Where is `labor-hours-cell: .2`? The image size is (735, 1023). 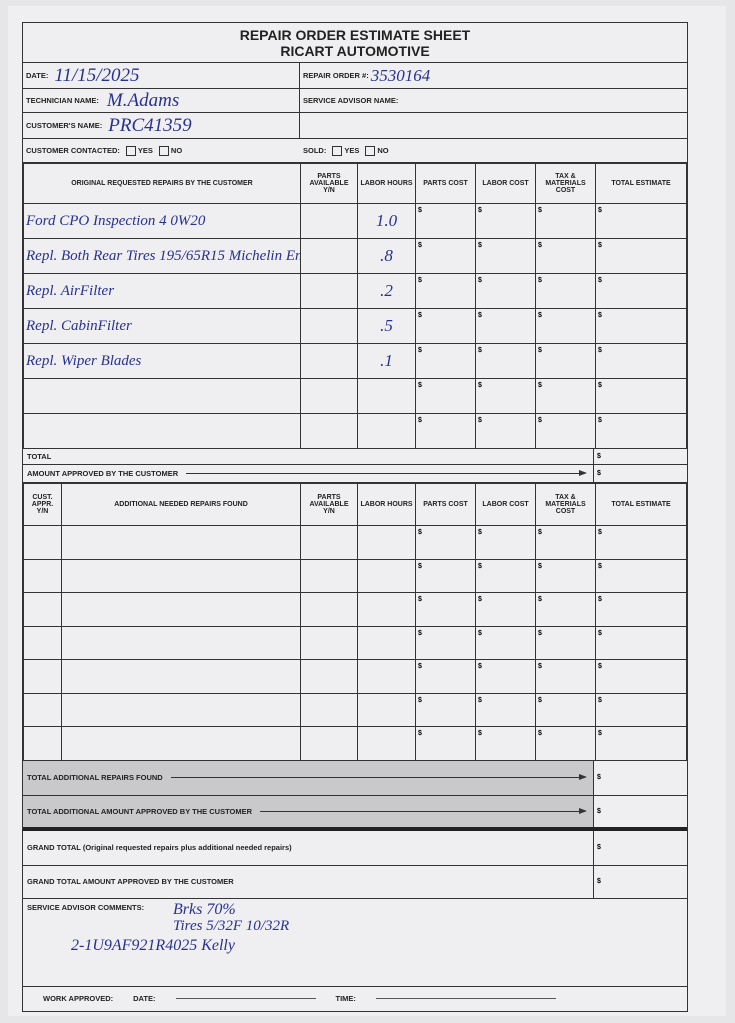
labor-hours-cell: .2 is located at coordinates (386, 291).